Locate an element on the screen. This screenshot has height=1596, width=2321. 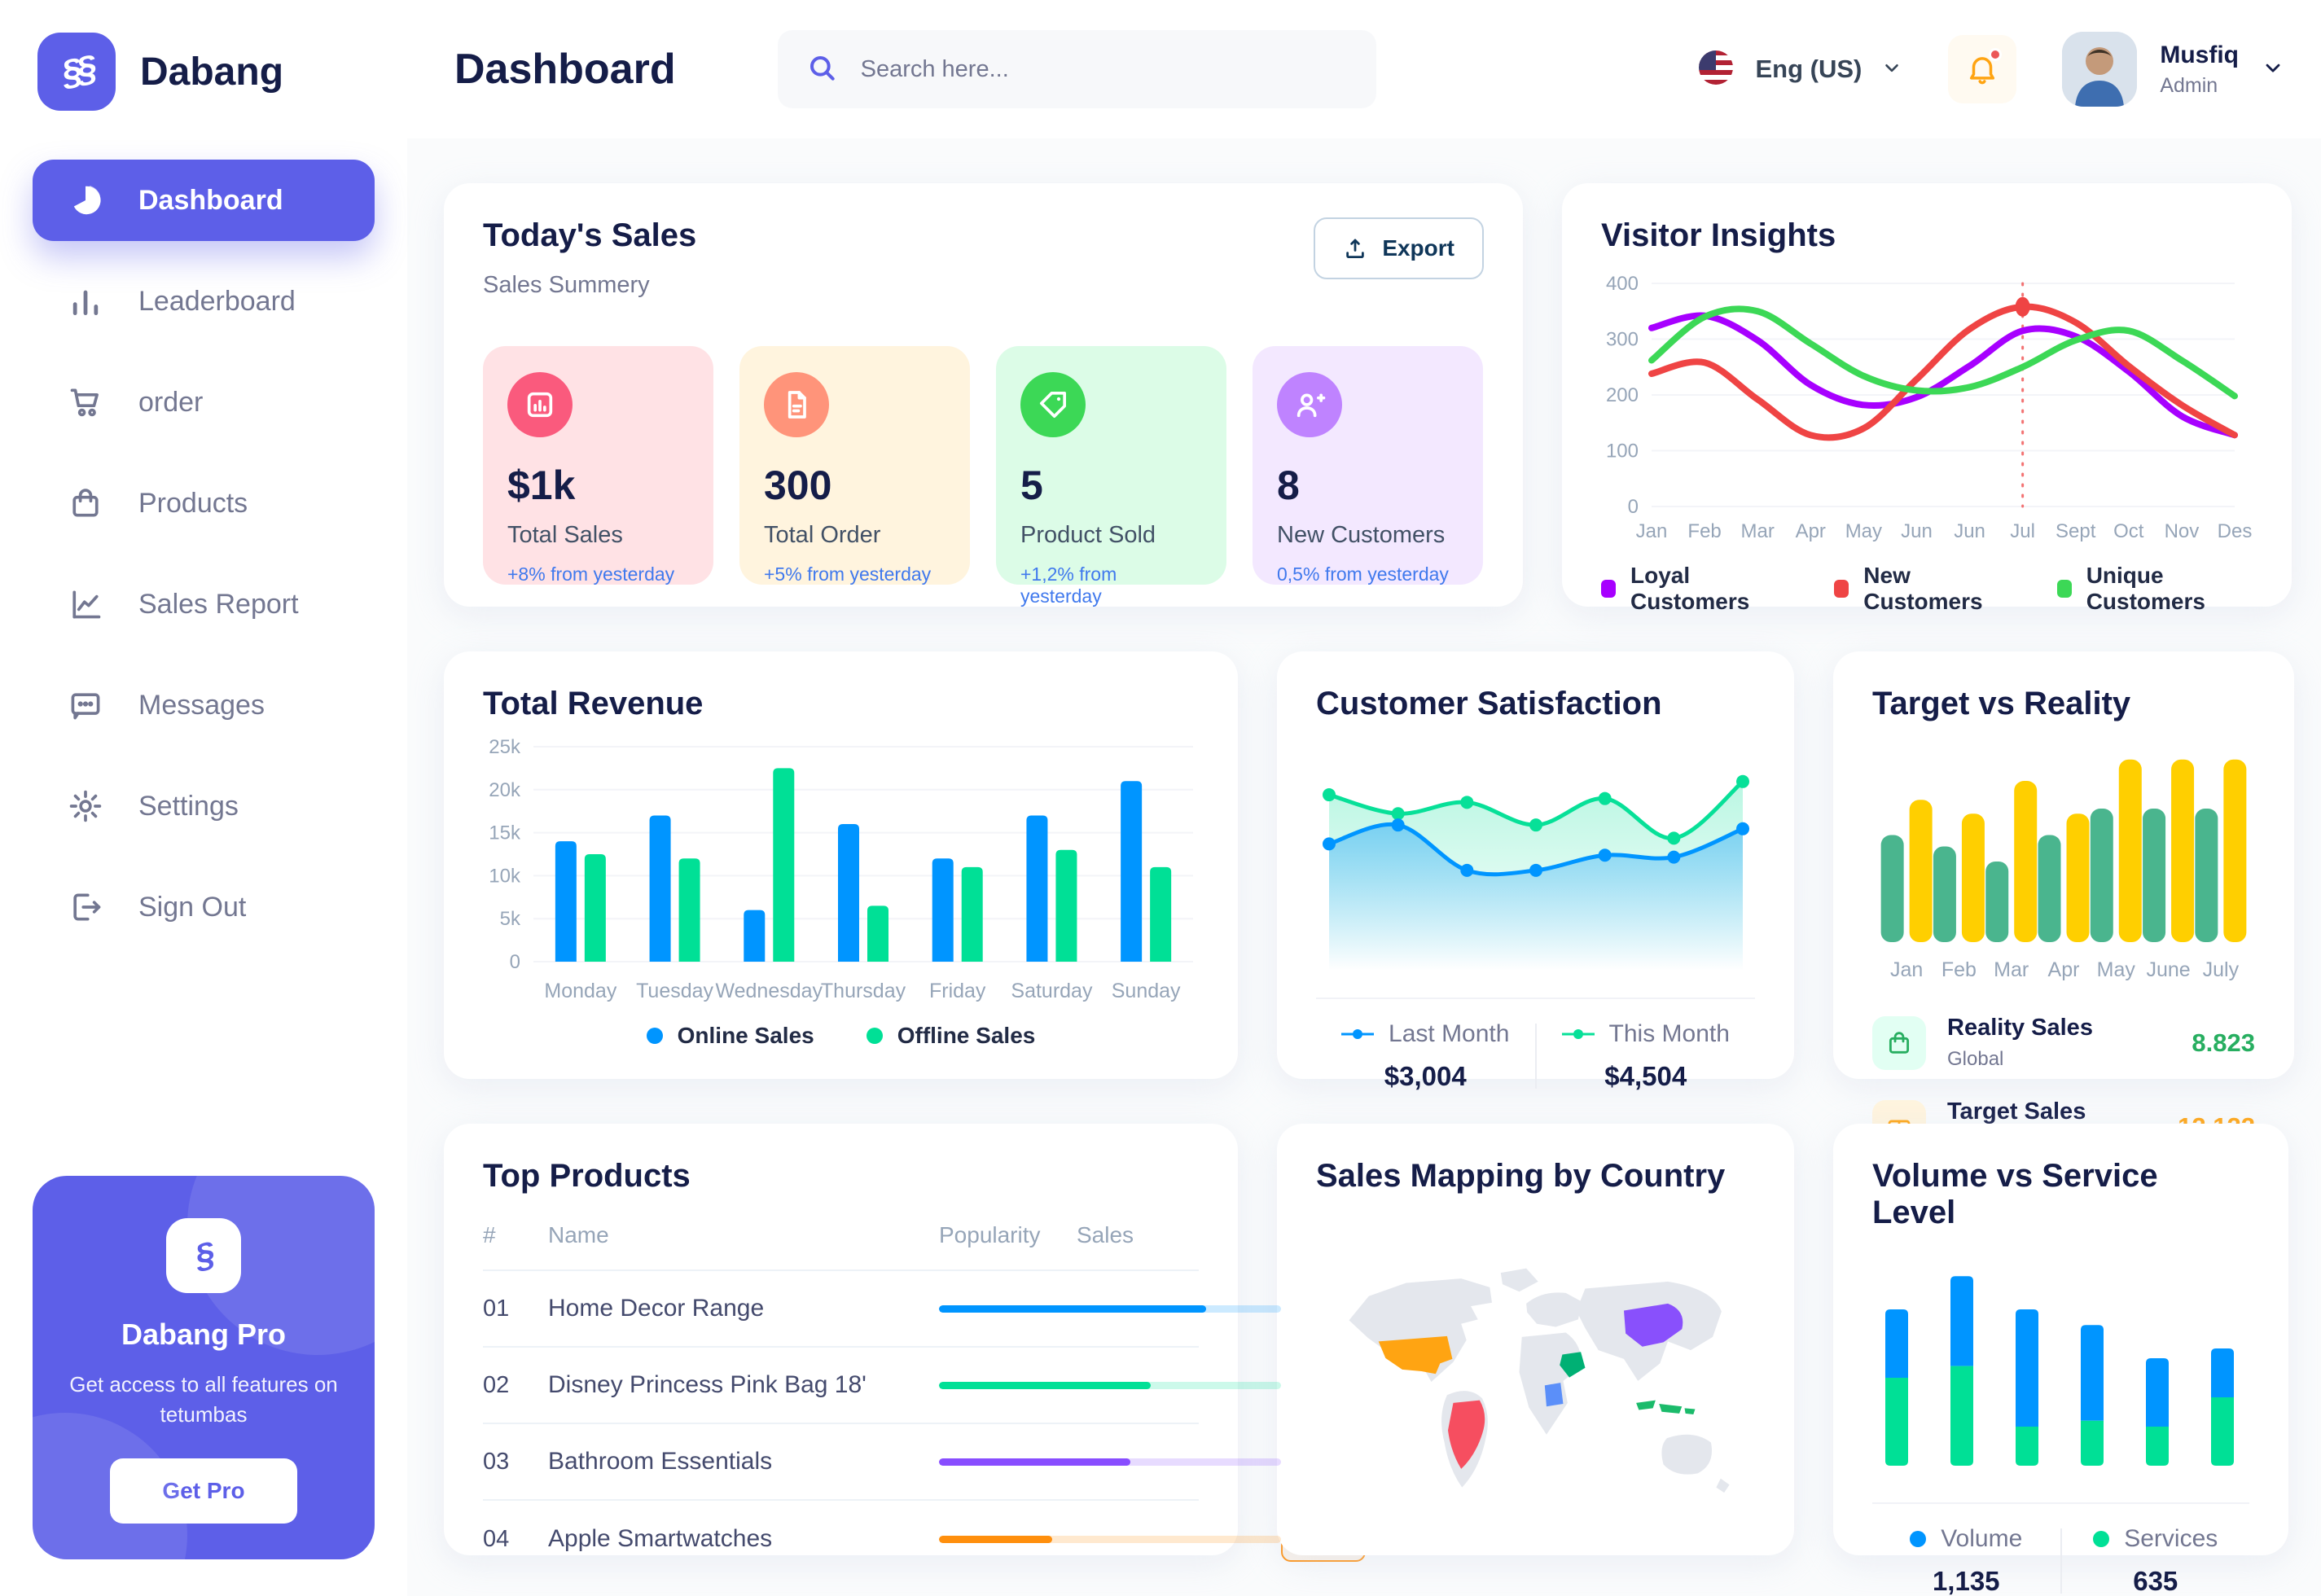
legend-volume: Volume 1,135 is located at coordinates (1966, 1560).